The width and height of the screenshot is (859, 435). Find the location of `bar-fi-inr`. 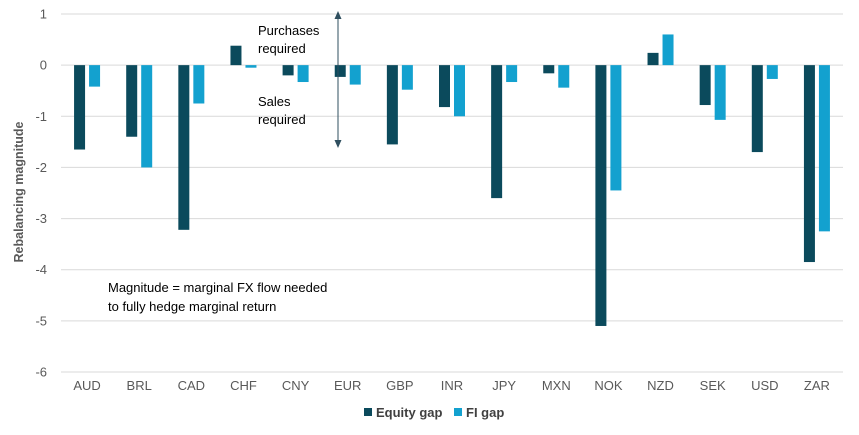

bar-fi-inr is located at coordinates (459, 91).